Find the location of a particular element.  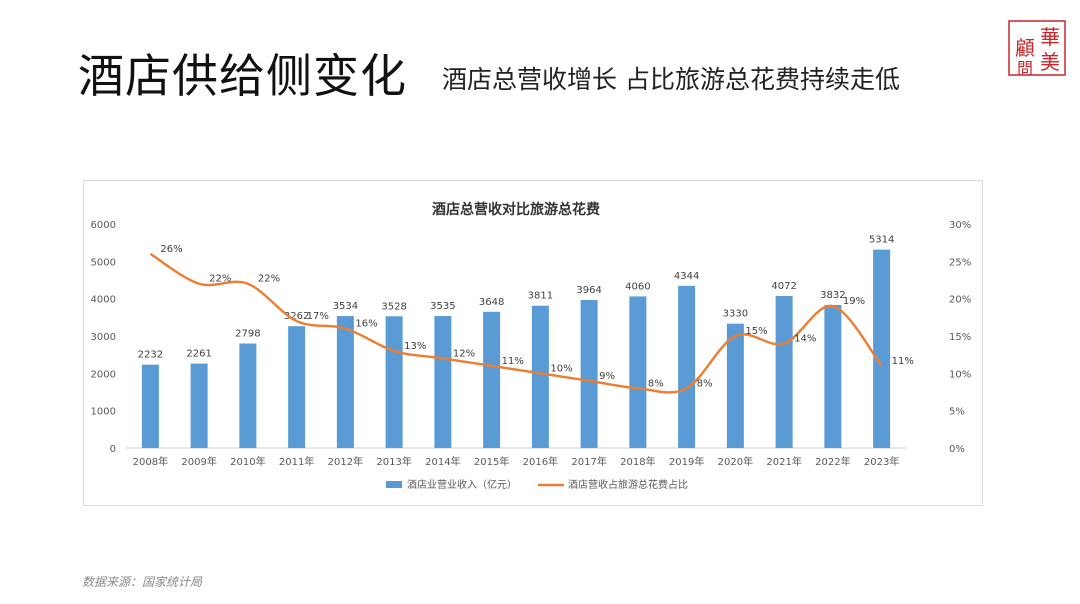

x-tick-label: 2010年 is located at coordinates (247, 461).